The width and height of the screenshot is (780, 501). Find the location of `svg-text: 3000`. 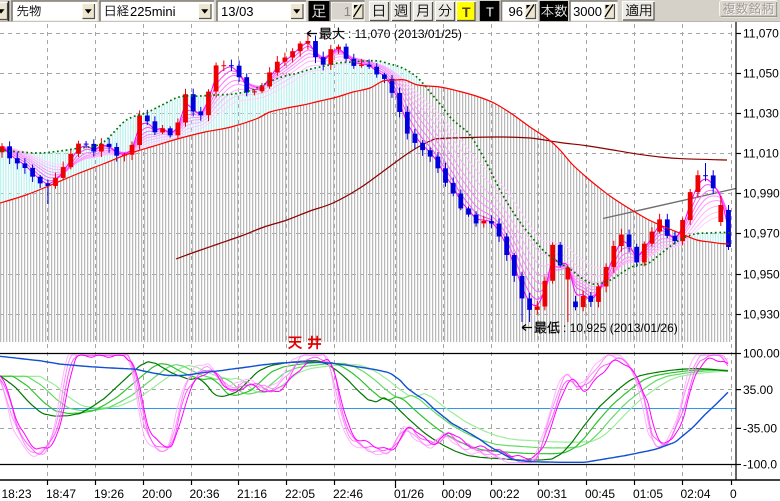

svg-text: 3000 is located at coordinates (587, 11).